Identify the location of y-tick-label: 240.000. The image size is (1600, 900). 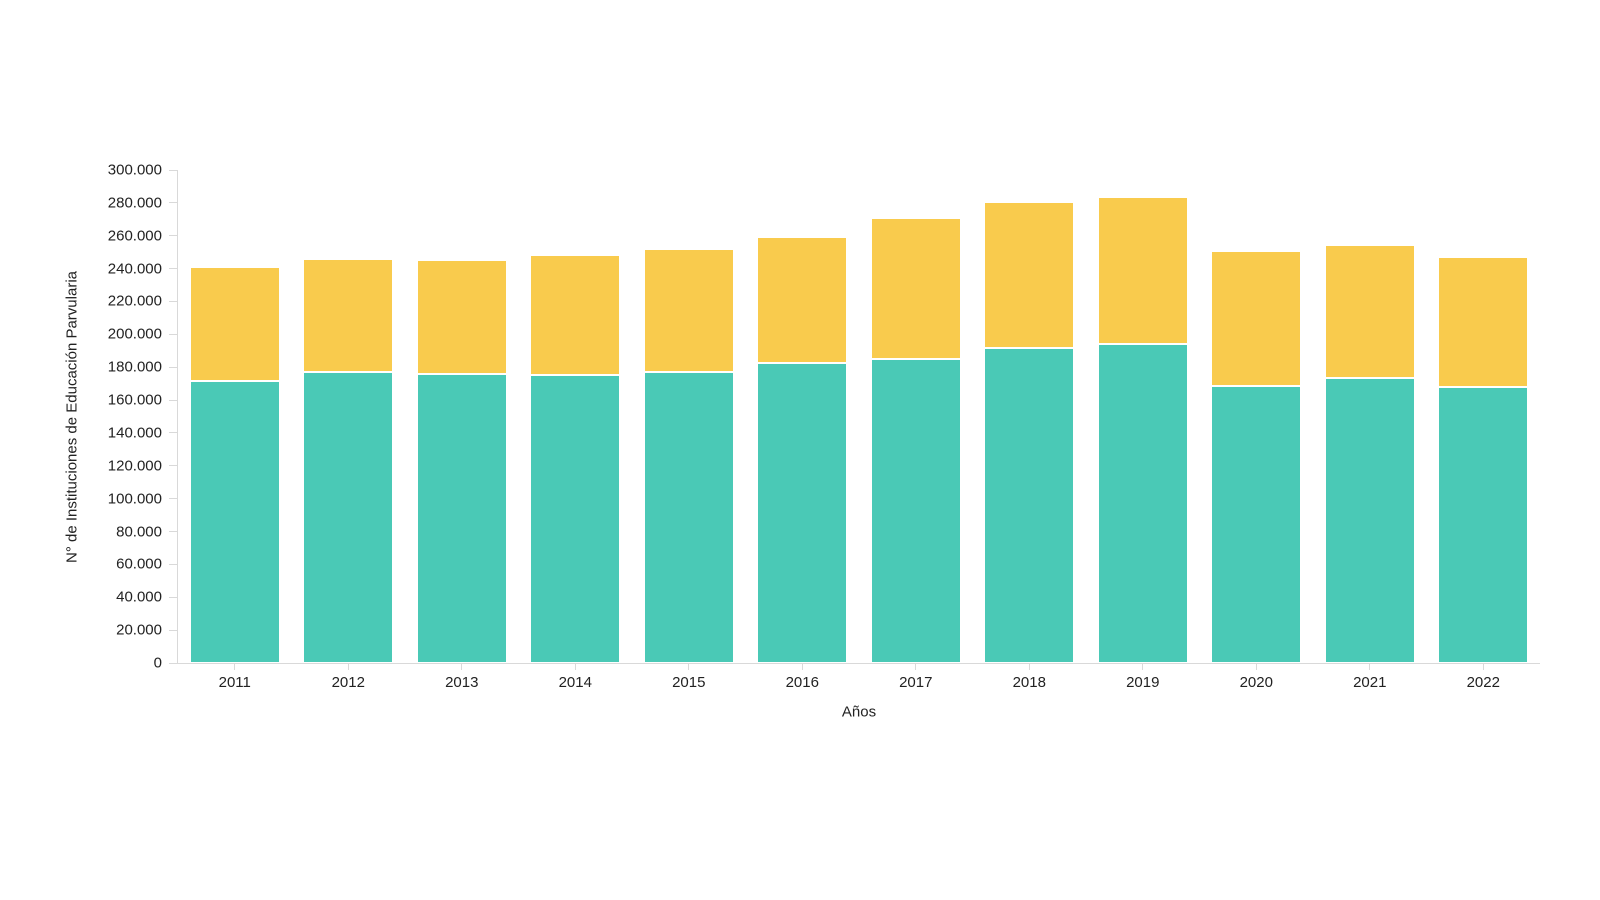
(134, 269).